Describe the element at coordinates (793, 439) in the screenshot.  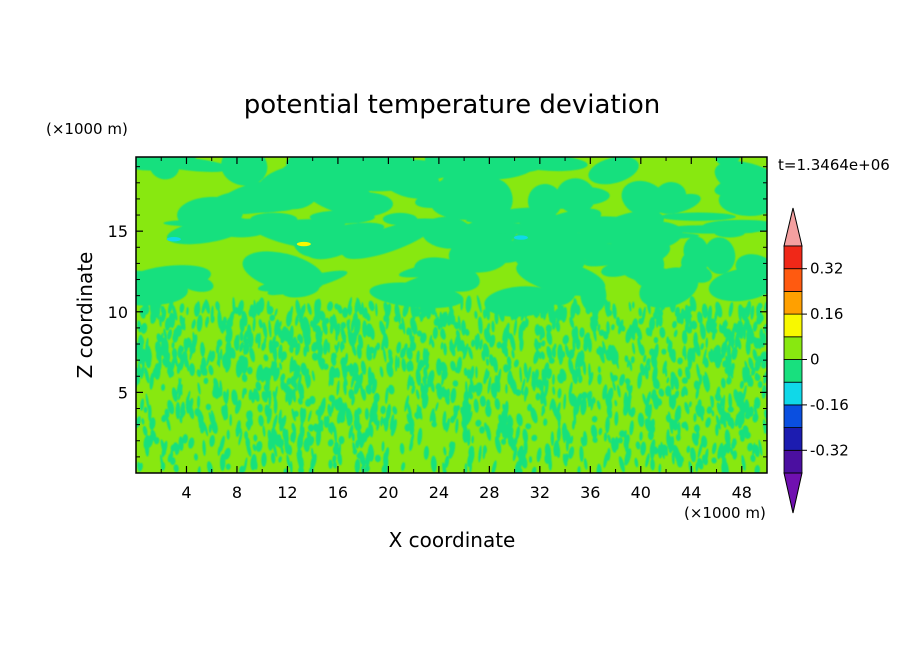
I see `colorbar-segment` at that location.